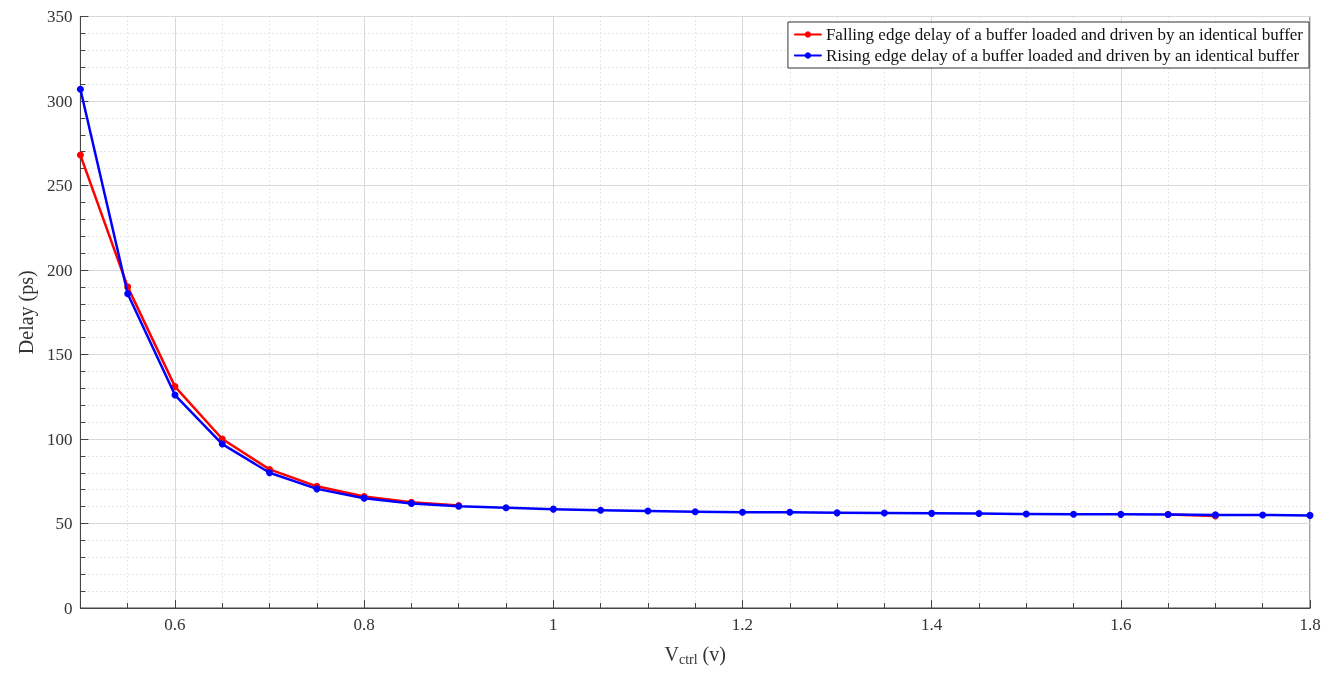 This screenshot has width=1341, height=679. Describe the element at coordinates (1121, 624) in the screenshot. I see `x-tick-label: 1.6` at that location.